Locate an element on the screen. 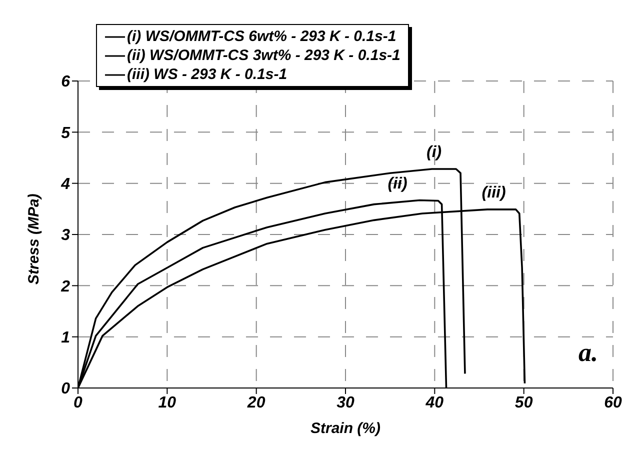 Image resolution: width=637 pixels, height=461 pixels. y-tick-label: 6 is located at coordinates (65, 82).